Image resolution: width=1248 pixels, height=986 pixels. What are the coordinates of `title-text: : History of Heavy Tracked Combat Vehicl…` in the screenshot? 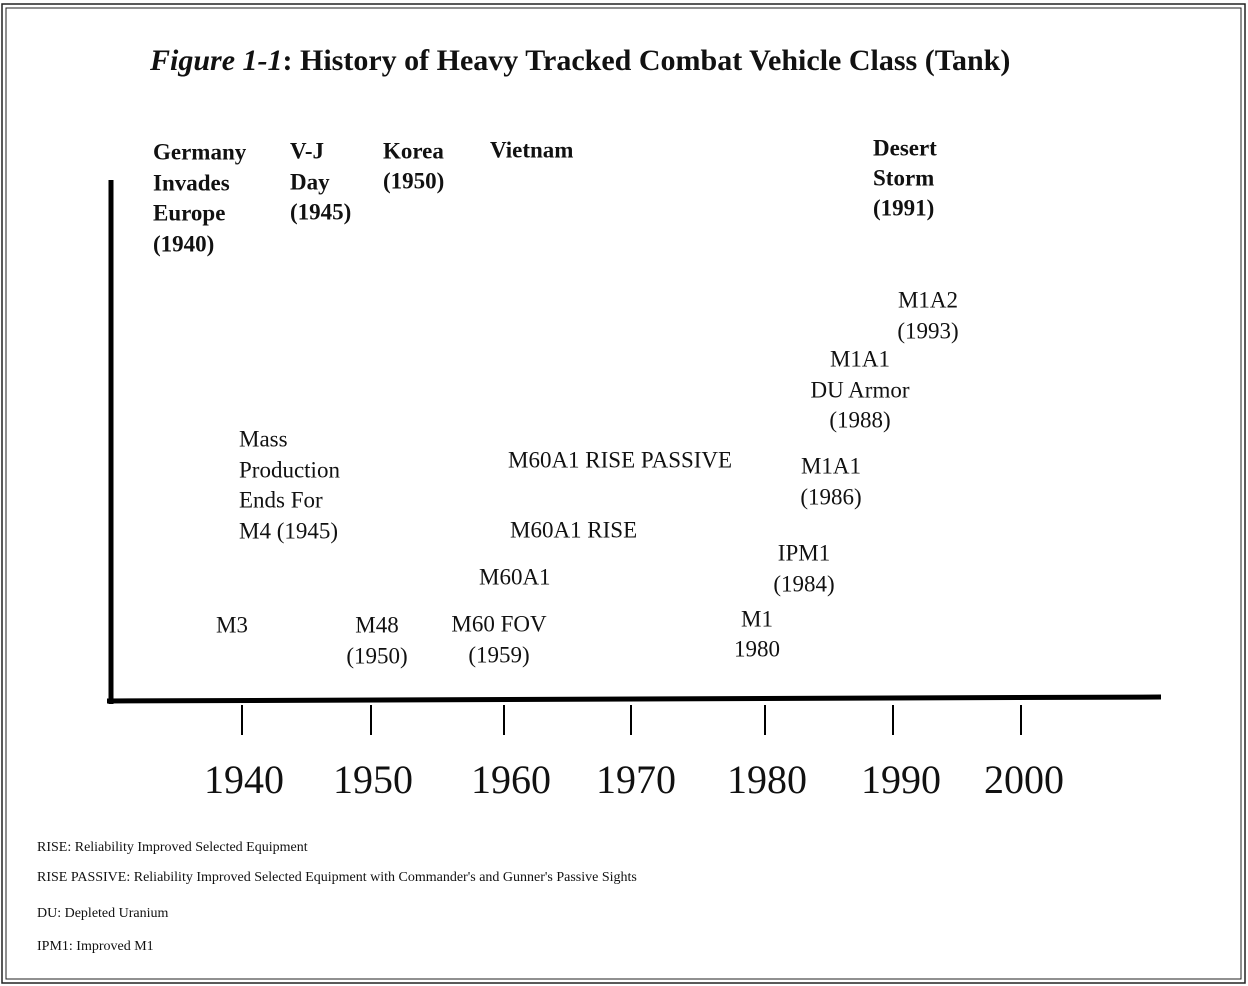 It's located at (646, 60).